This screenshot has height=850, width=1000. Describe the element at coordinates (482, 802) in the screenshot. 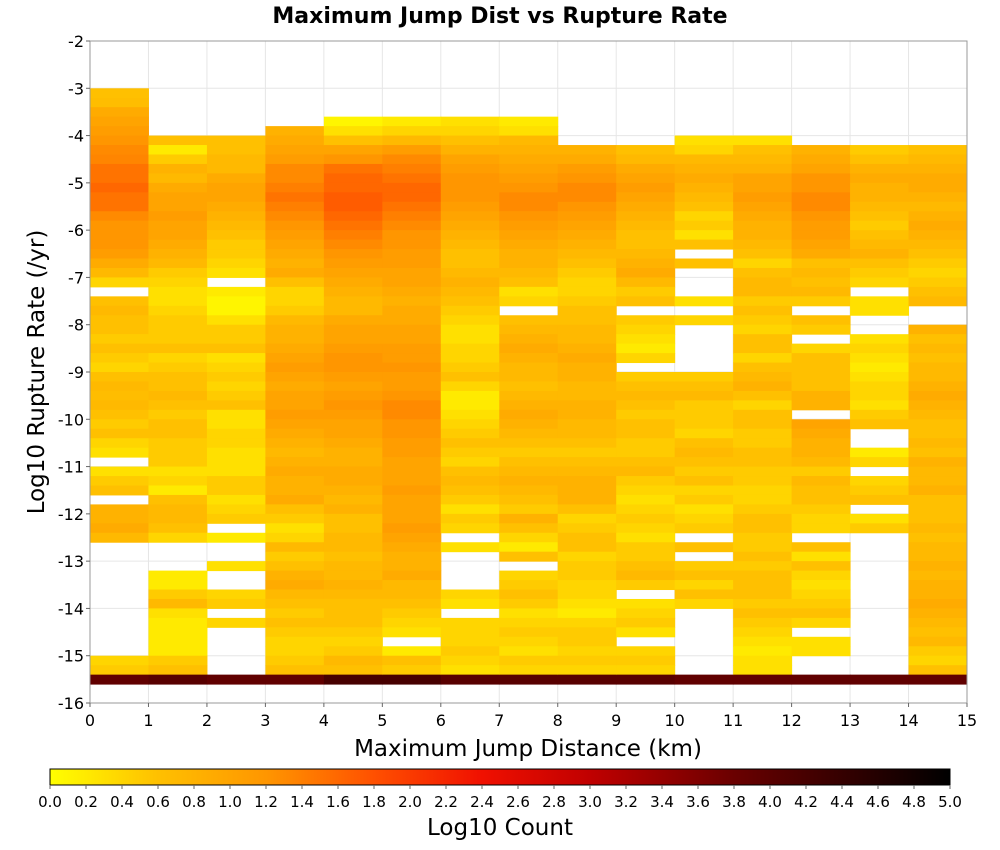

I see `colorbar-tick-label: 2.4` at that location.